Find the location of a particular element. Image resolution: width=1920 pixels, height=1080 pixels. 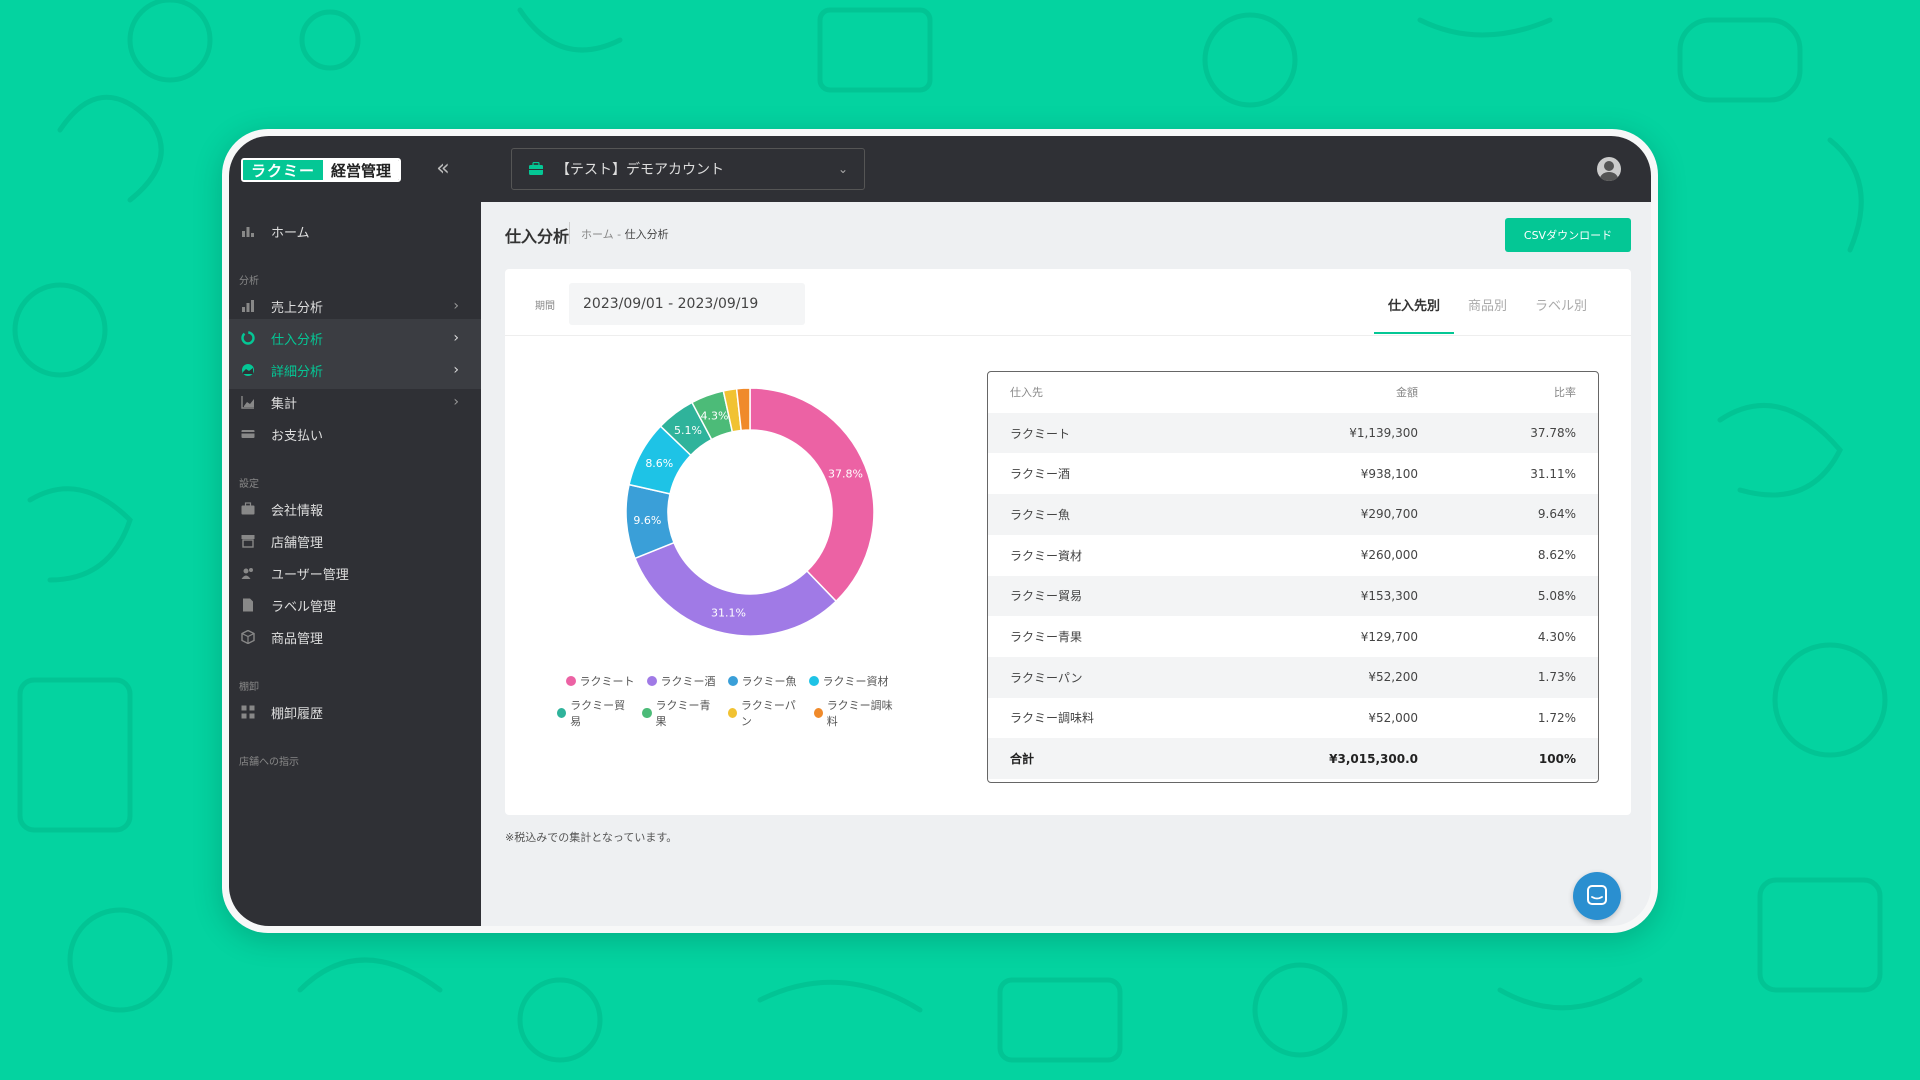

header-supplier: 仕入先 is located at coordinates (1026, 393).